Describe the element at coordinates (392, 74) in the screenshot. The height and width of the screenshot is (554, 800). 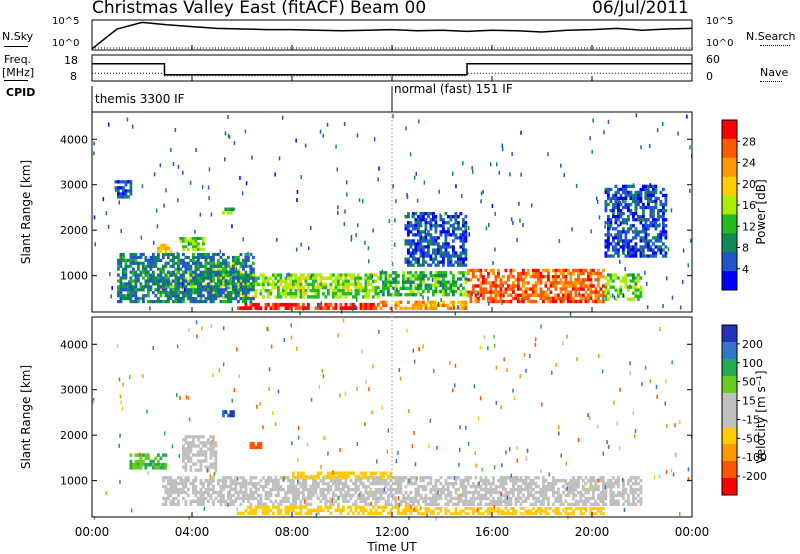
I see `nave-line` at that location.